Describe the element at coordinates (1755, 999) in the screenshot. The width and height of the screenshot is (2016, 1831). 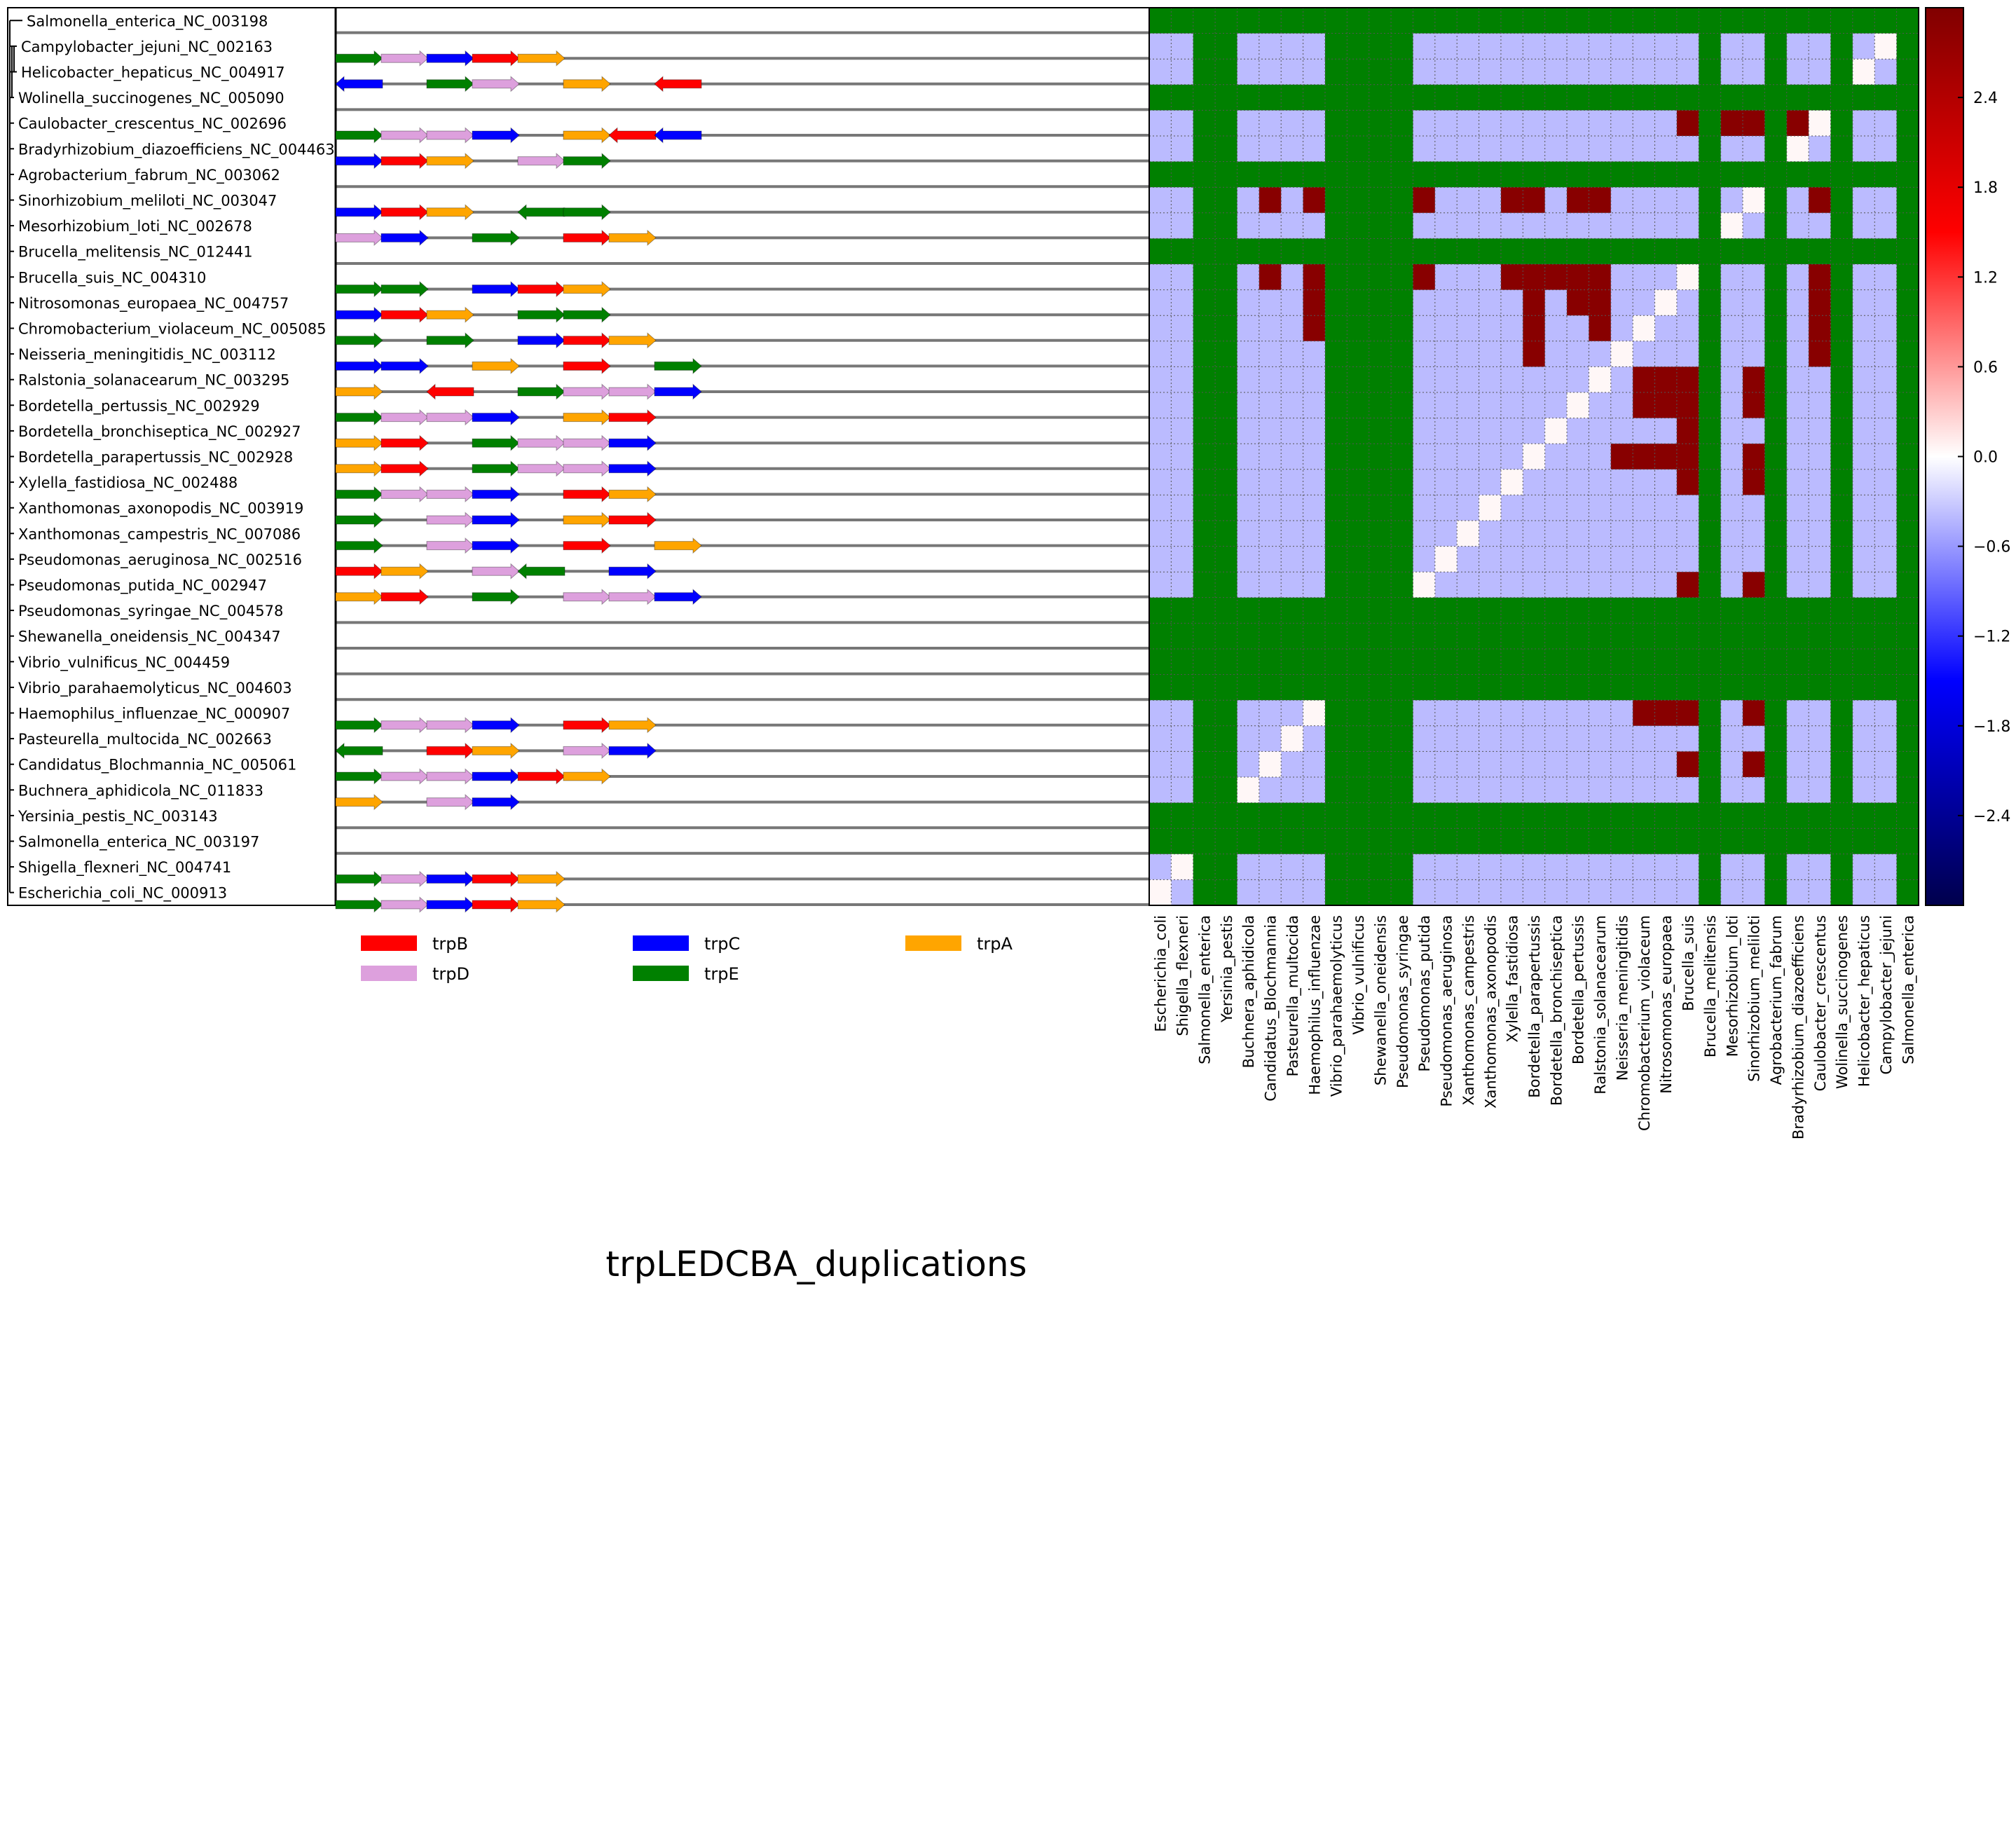
I see `column-label: Sinorhizobium_meliloti` at that location.